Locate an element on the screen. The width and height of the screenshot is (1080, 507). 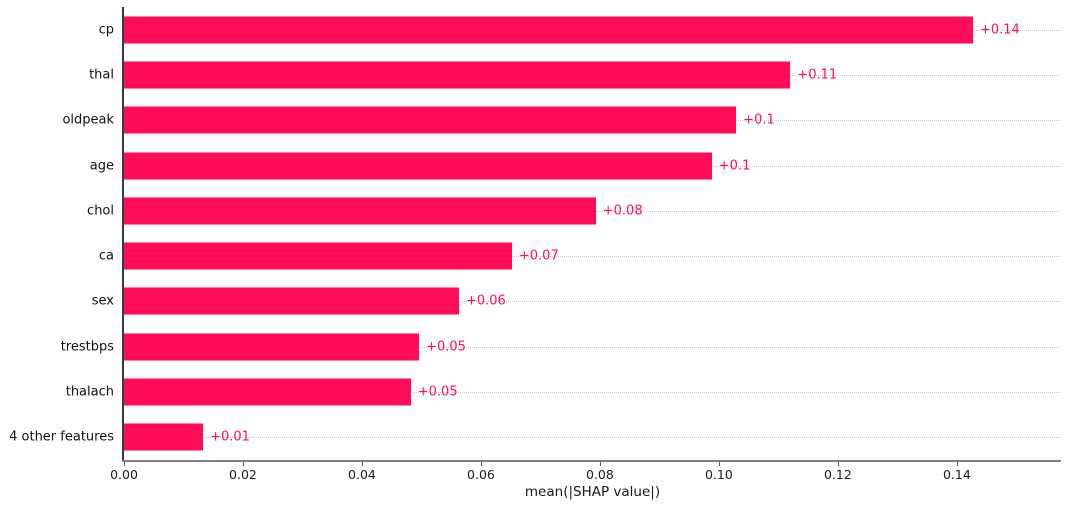
x-tick-label: 0.08 is located at coordinates (600, 474).